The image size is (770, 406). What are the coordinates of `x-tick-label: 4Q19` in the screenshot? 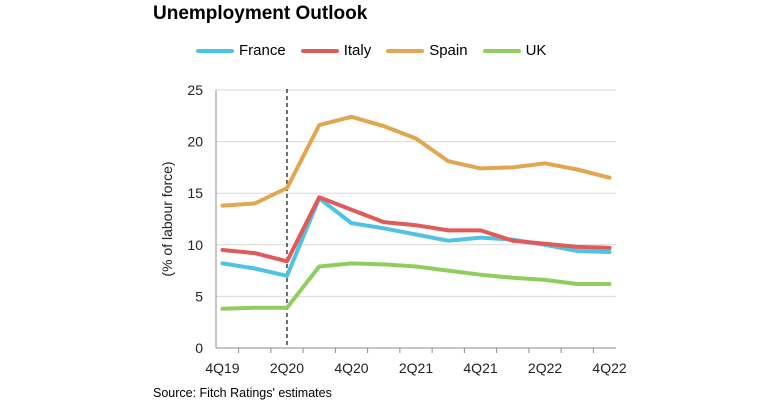 It's located at (222, 368).